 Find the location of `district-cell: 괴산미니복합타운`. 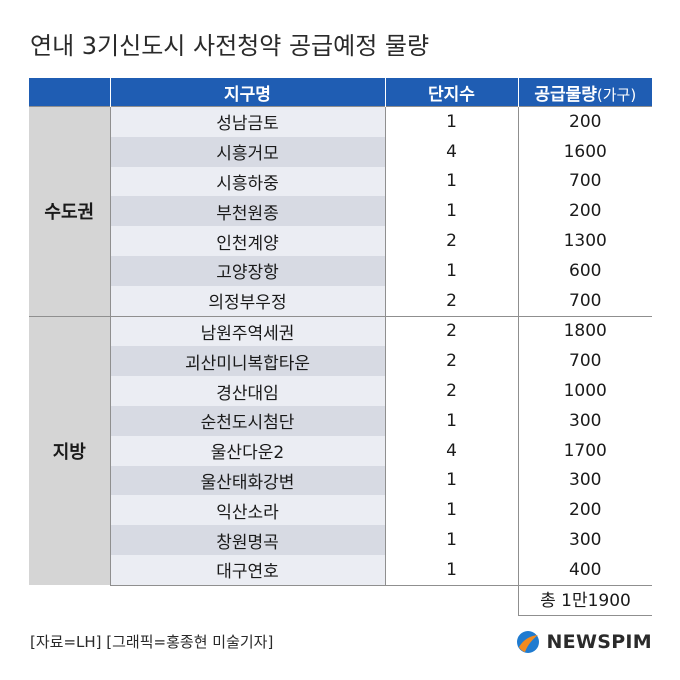

district-cell: 괴산미니복합타운 is located at coordinates (248, 361).